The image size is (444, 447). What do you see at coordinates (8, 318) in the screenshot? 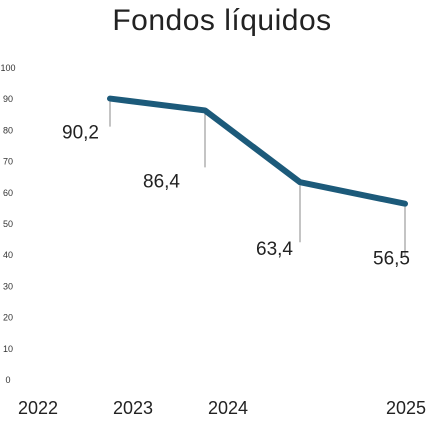
I see `y-tick-label: 20` at bounding box center [8, 318].